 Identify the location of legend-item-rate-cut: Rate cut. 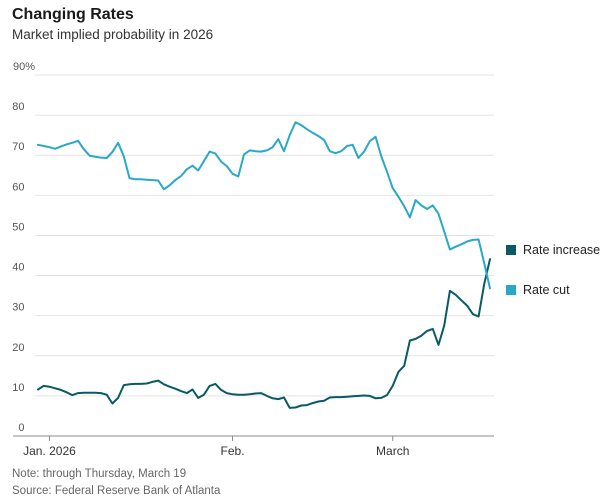
(553, 290).